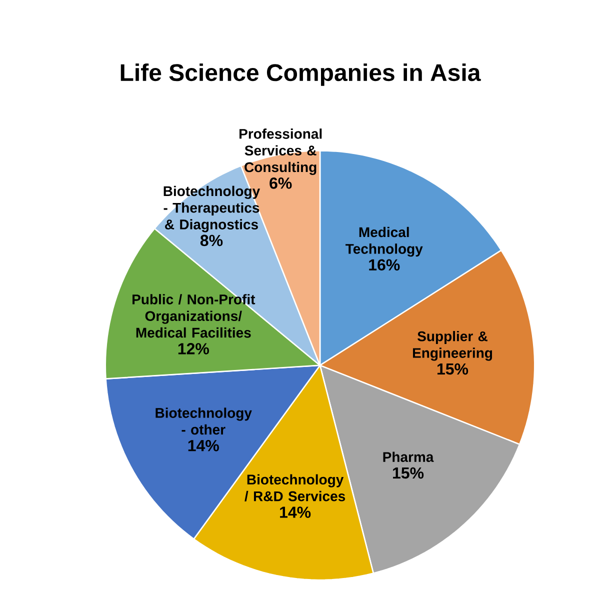  I want to click on slice-label: Pharma, so click(408, 457).